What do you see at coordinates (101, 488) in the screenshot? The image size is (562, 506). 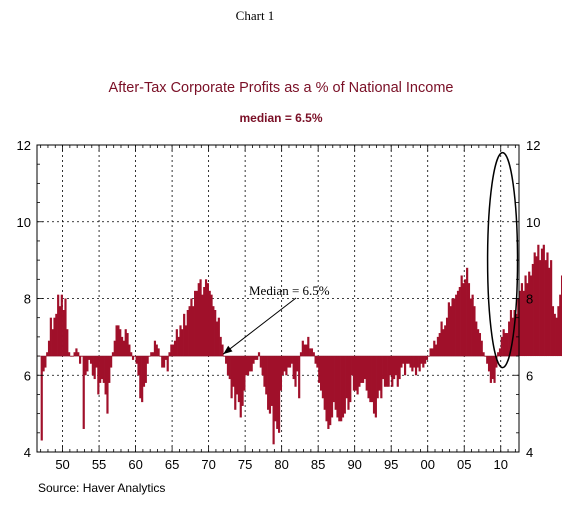 I see `source-note: Source: Haver Analytics` at bounding box center [101, 488].